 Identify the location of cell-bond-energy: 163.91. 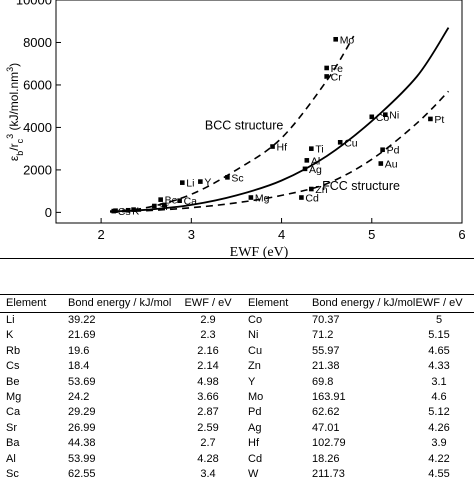
(355, 397).